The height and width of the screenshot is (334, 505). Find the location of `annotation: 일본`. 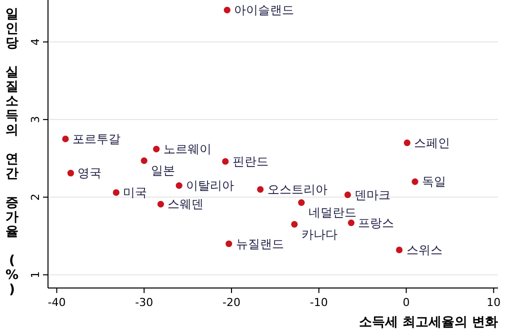

annotation: 일본 is located at coordinates (163, 171).